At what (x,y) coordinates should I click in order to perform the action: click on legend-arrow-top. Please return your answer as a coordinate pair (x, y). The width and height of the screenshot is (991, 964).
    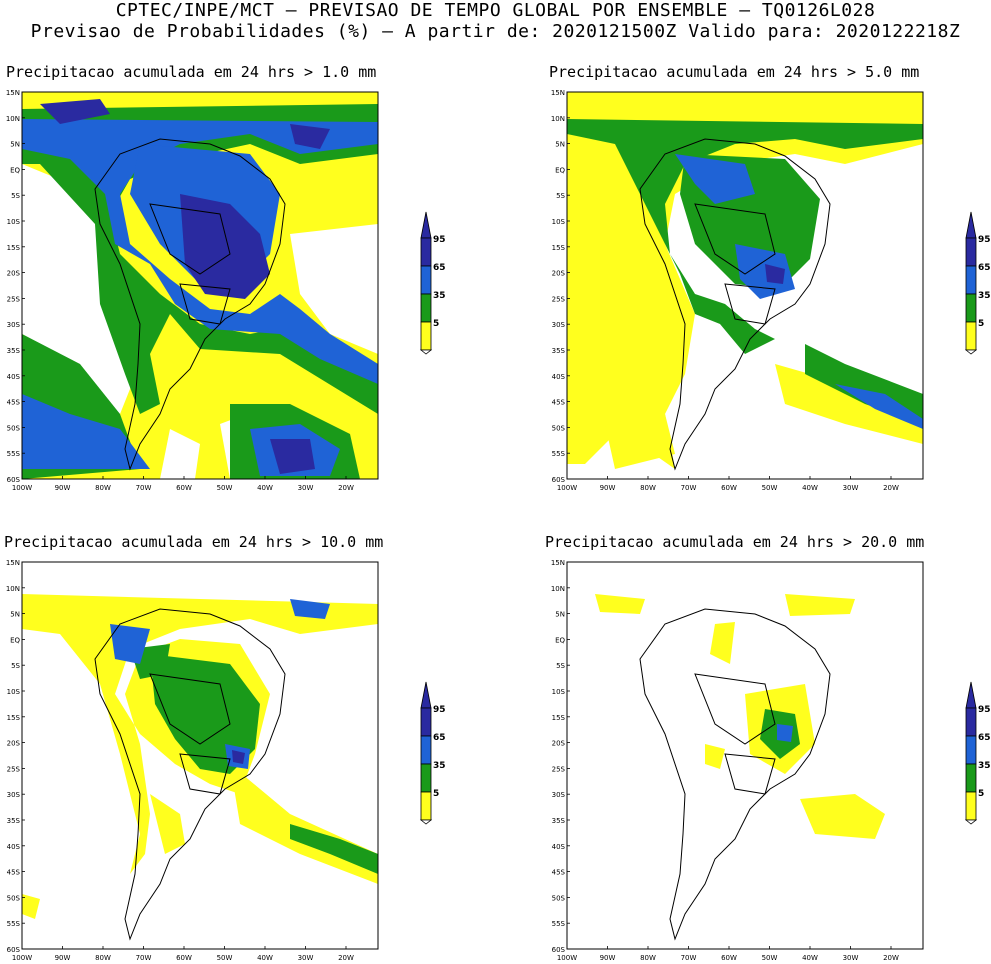
    Looking at the image, I should click on (426, 225).